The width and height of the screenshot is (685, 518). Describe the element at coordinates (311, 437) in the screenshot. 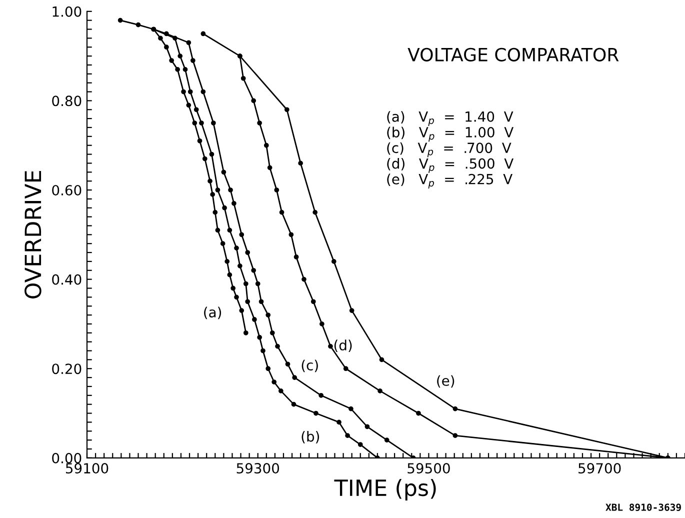

I see `series-label: (b)` at that location.